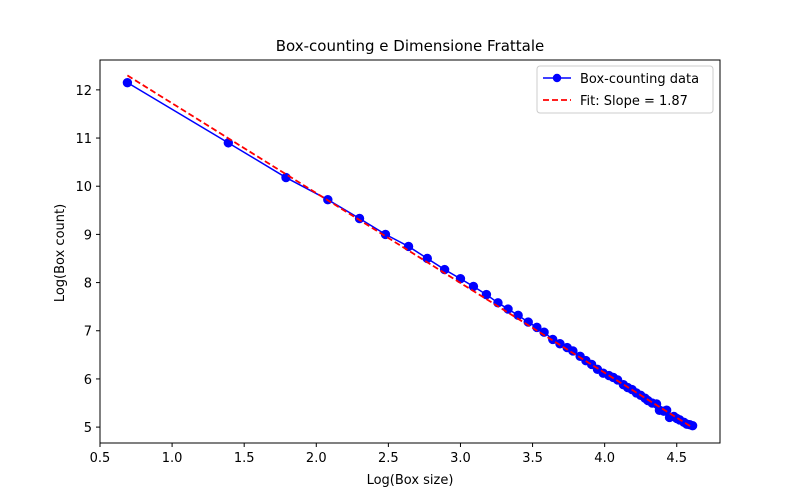 Image resolution: width=800 pixels, height=499 pixels. I want to click on y-axis-title: Log(Box count), so click(60, 253).